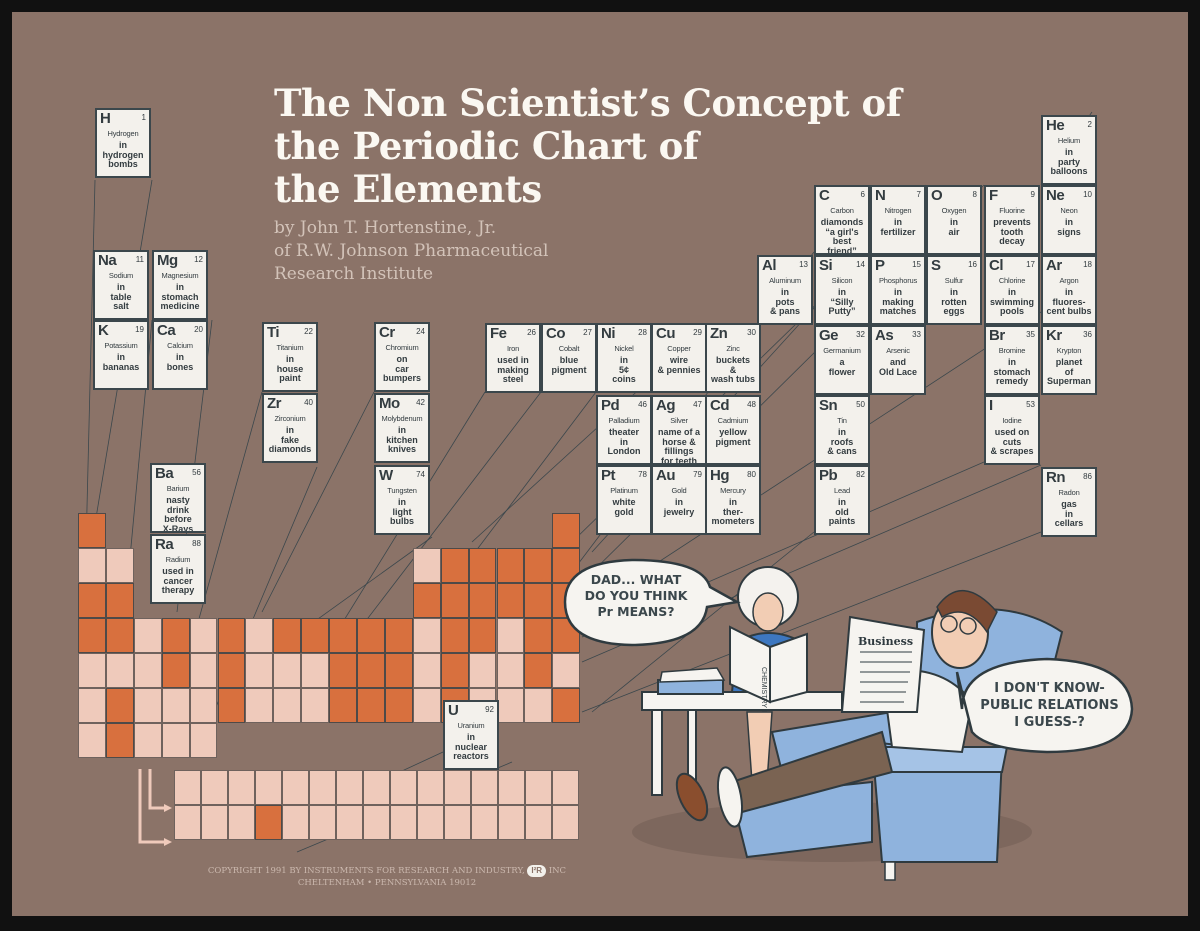  I want to click on element-name: Chlorine, so click(1012, 280).